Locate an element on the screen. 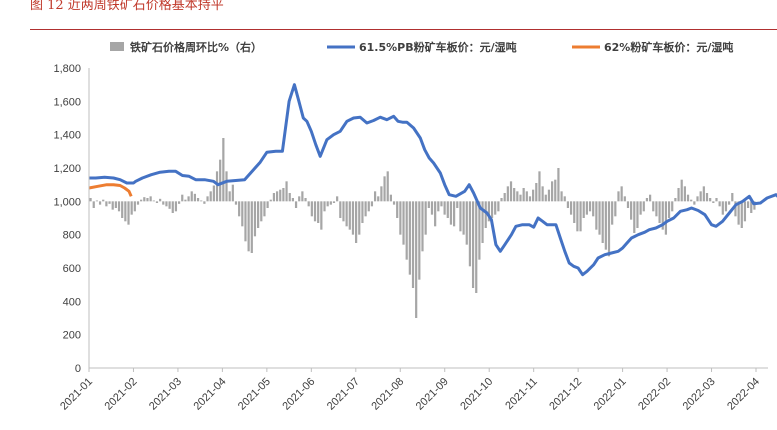  x-tick-label: 2022-03 is located at coordinates (699, 394).